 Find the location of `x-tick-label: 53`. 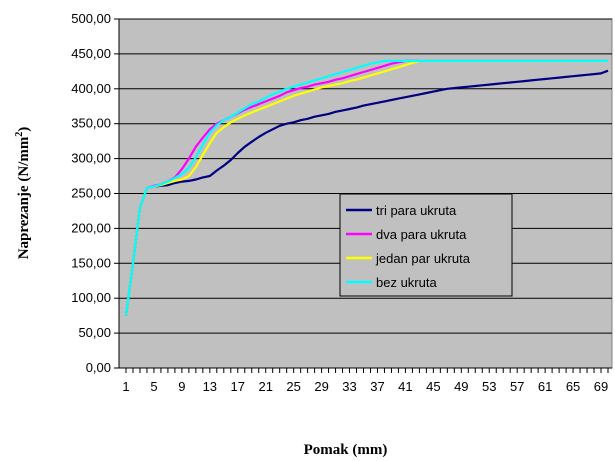

x-tick-label: 53 is located at coordinates (489, 386).